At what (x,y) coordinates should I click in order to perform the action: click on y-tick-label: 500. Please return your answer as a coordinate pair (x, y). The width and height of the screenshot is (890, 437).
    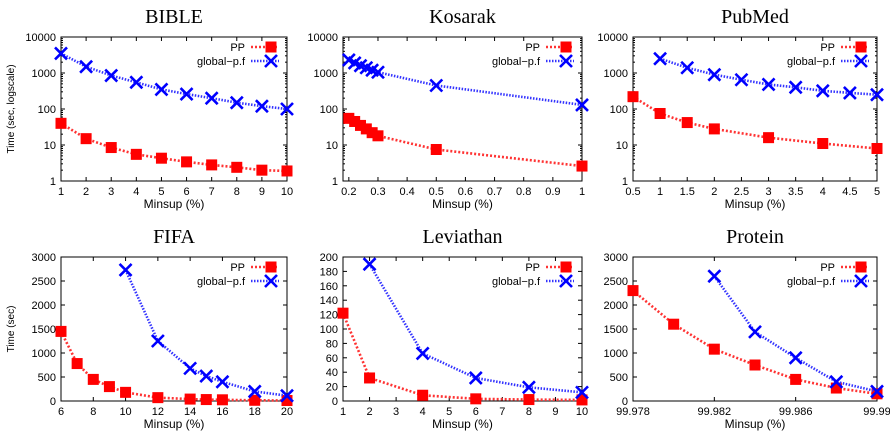
    Looking at the image, I should click on (47, 378).